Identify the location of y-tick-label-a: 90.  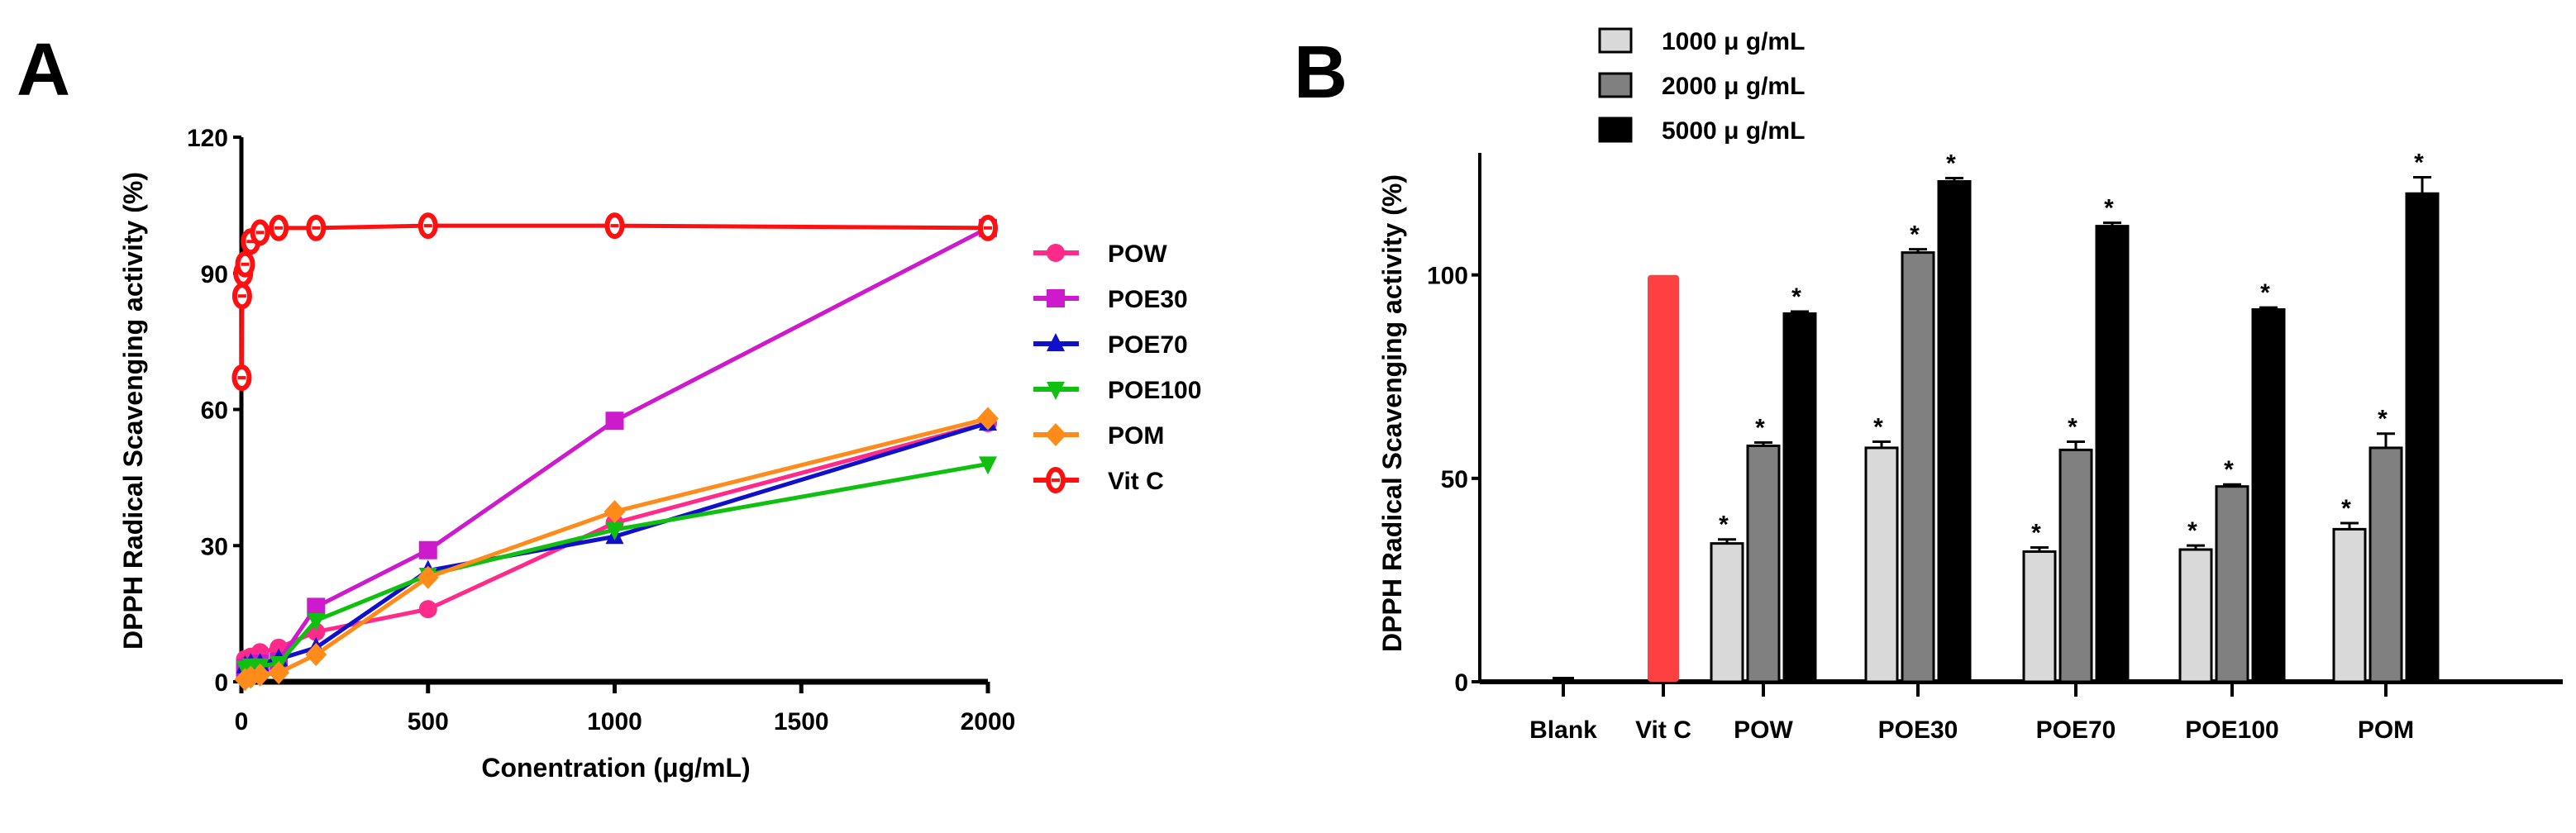
(214, 274).